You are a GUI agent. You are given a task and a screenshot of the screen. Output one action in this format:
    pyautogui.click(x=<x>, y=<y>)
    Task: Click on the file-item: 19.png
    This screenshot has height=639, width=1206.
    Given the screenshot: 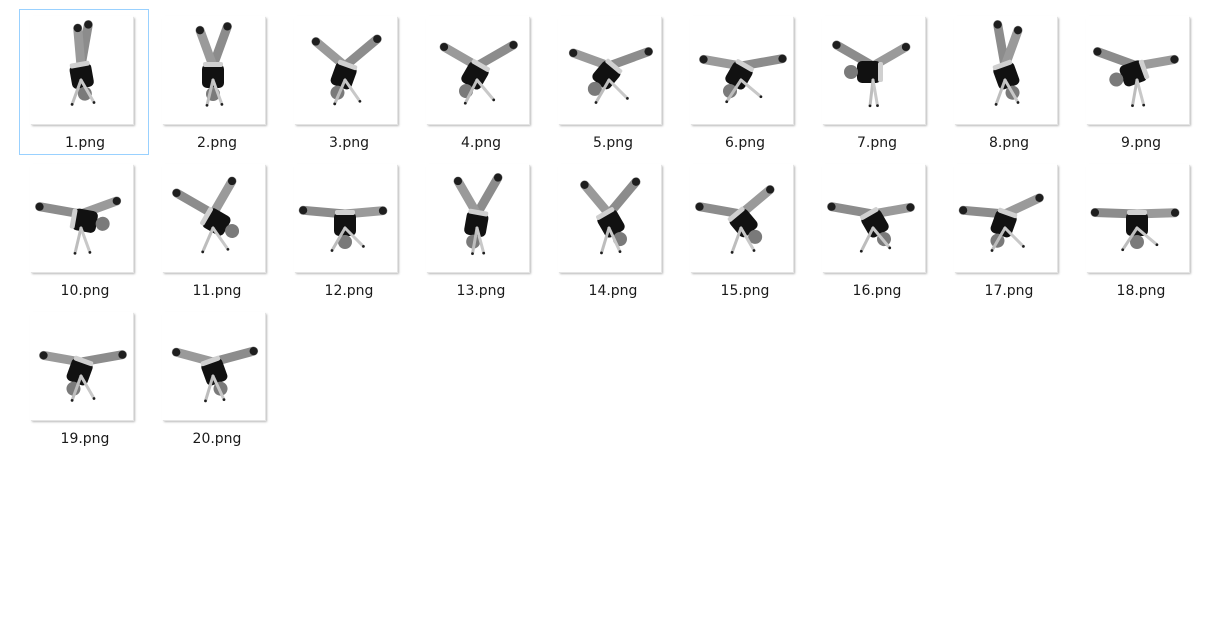 What is the action you would take?
    pyautogui.click(x=84, y=378)
    